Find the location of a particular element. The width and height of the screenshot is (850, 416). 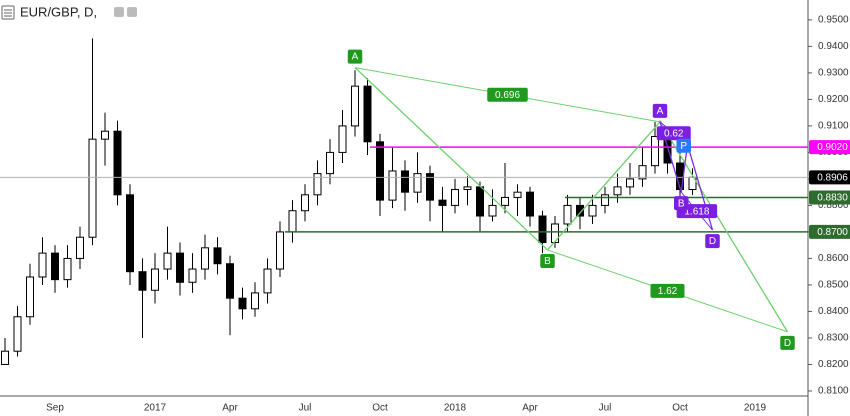

pattern-ratio: 0.696 is located at coordinates (507, 95).